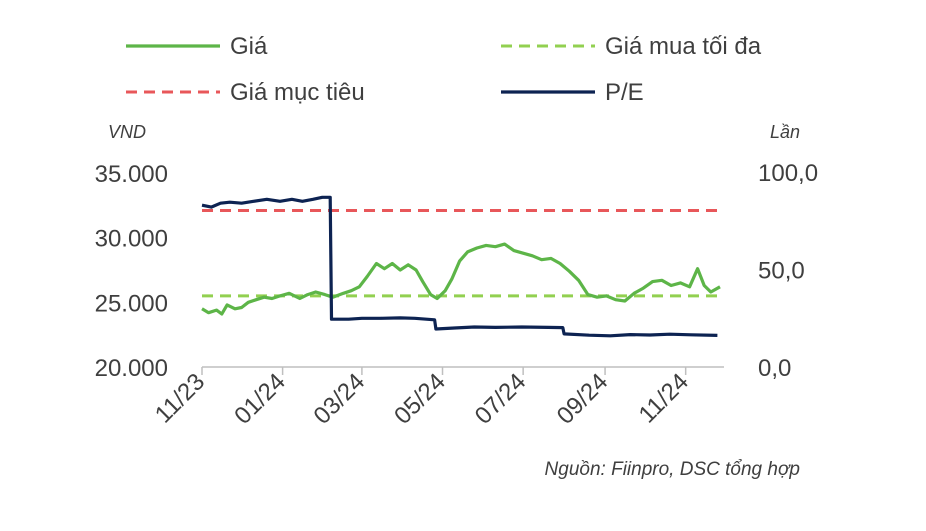 Image resolution: width=926 pixels, height=531 pixels. I want to click on legend-label: Giá mua tối đa, so click(683, 46).